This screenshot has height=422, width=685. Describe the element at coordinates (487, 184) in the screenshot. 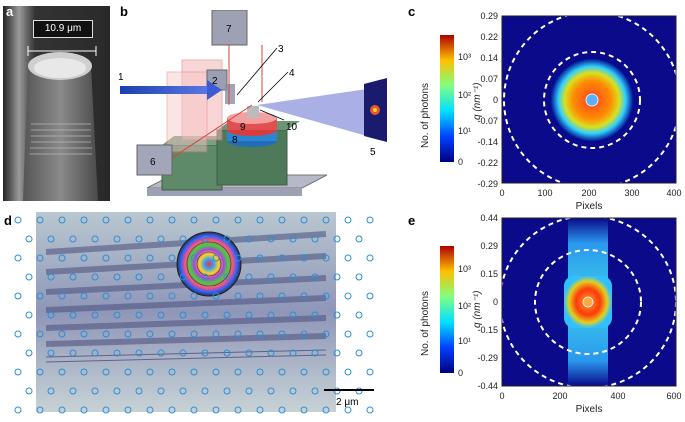

I see `plot-c-ytick: -0.29` at that location.